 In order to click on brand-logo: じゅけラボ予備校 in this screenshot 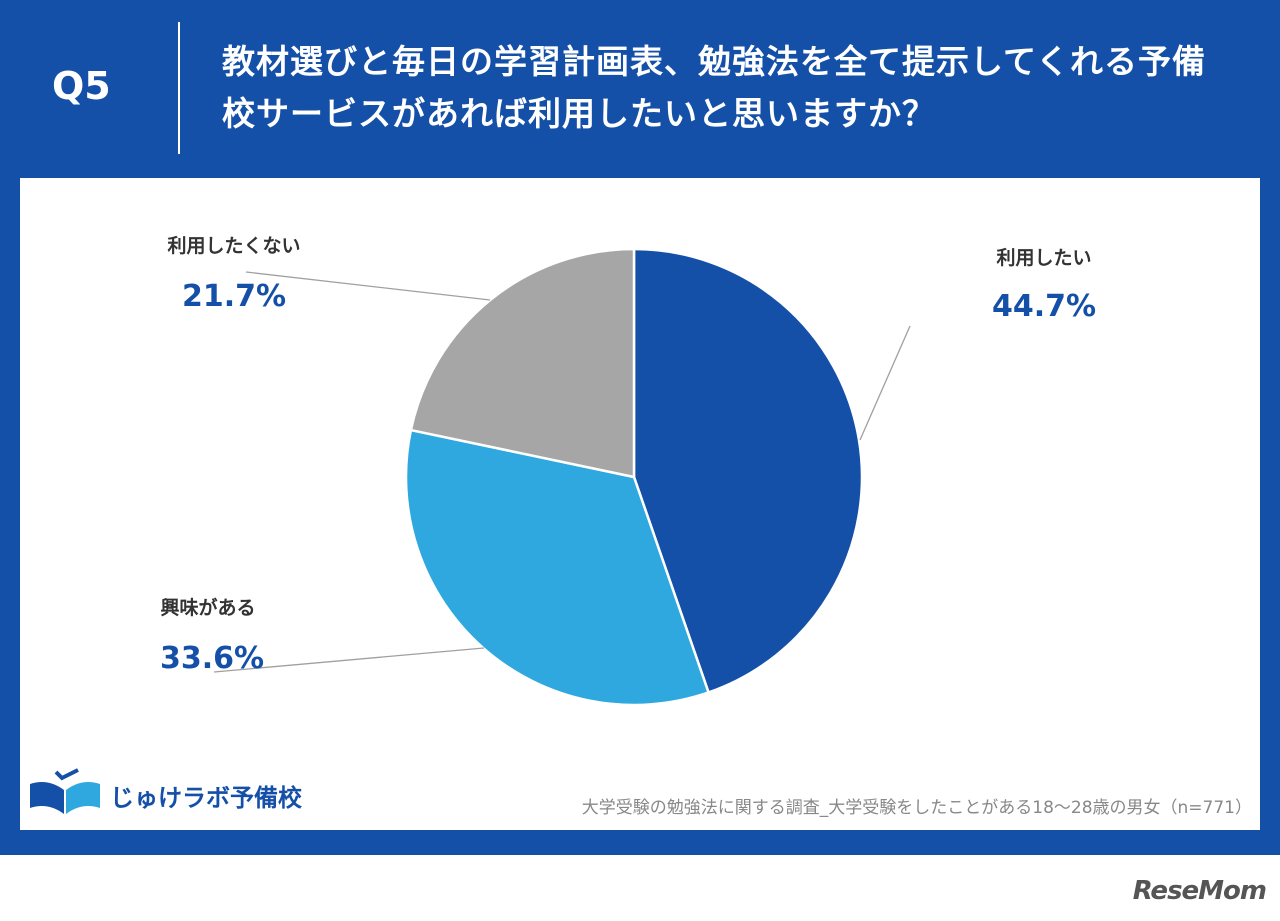, I will do `click(164, 793)`.